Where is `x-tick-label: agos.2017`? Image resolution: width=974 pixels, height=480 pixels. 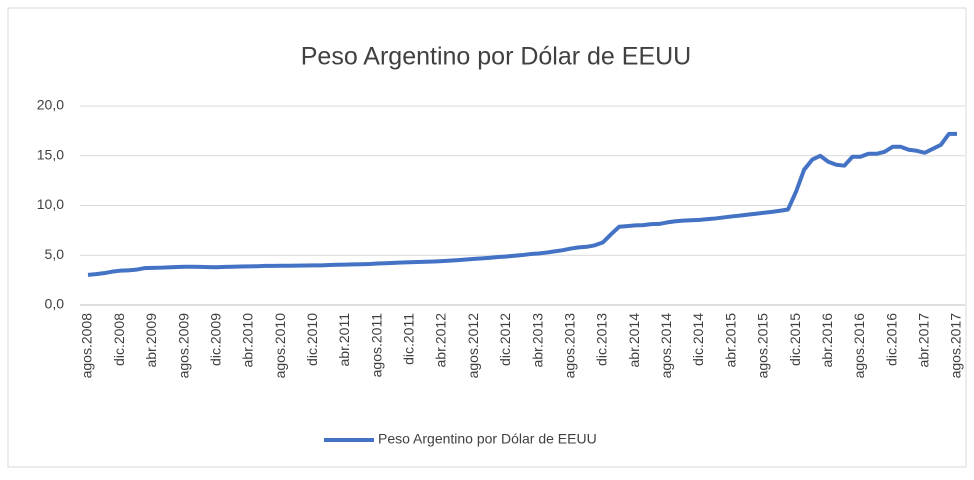 x-tick-label: agos.2017 is located at coordinates (956, 346).